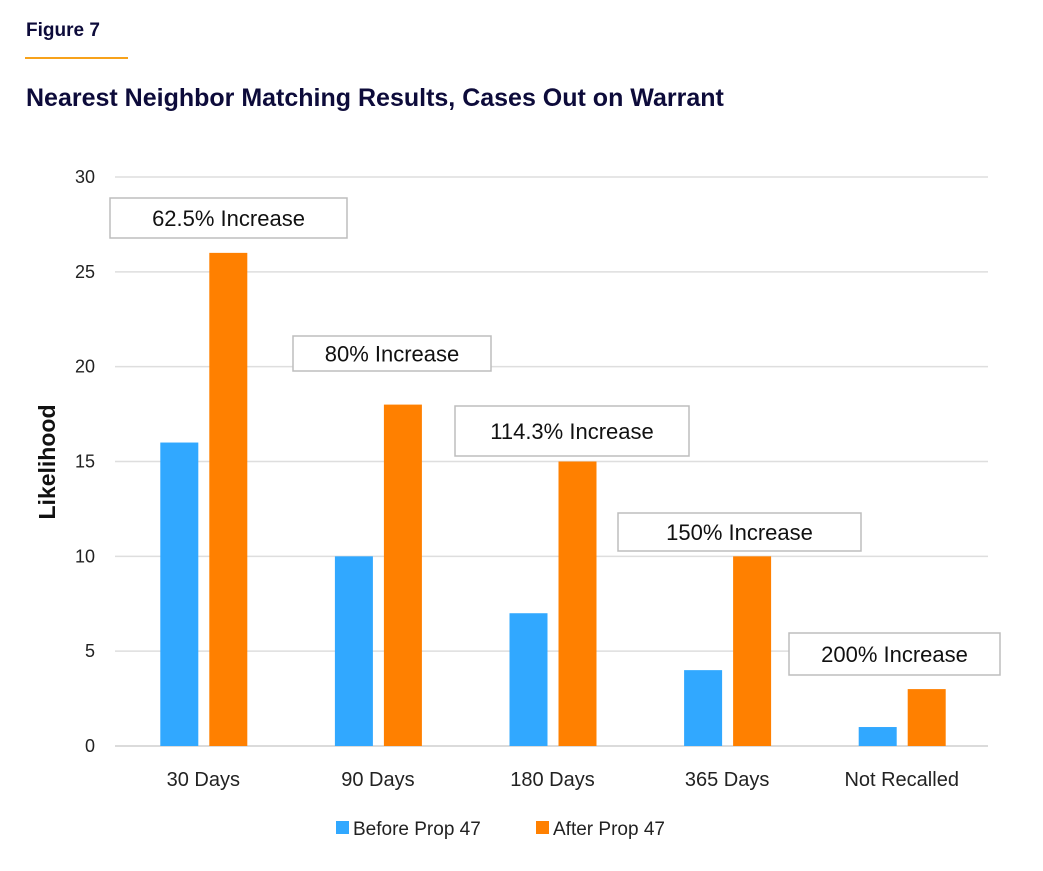 The height and width of the screenshot is (871, 1043). I want to click on legend-label: Before Prop 47, so click(417, 829).